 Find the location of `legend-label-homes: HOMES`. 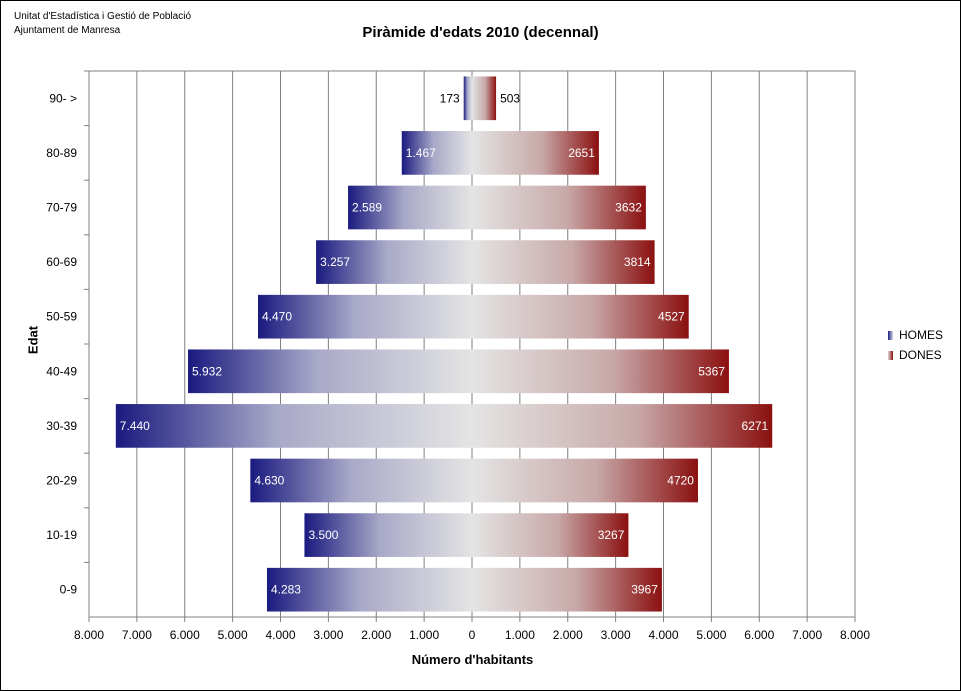

legend-label-homes: HOMES is located at coordinates (921, 335).